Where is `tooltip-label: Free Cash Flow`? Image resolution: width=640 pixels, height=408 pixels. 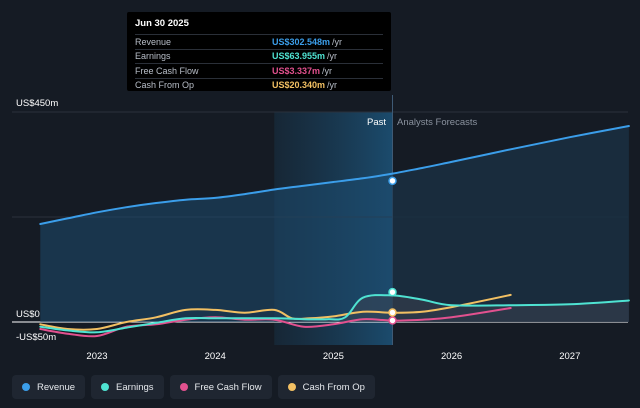 tooltip-label: Free Cash Flow is located at coordinates (167, 70).